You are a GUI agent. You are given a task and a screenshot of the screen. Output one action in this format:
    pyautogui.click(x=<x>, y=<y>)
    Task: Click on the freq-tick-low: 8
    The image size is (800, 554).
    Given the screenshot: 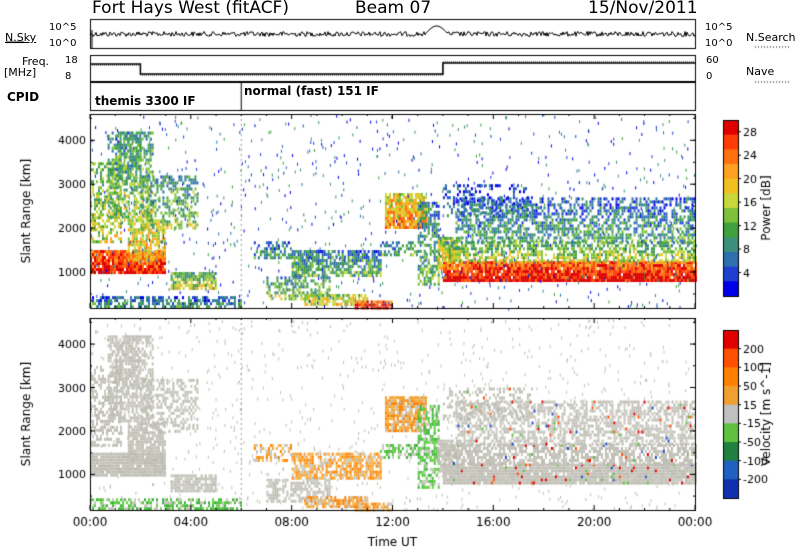 What is the action you would take?
    pyautogui.click(x=68, y=76)
    